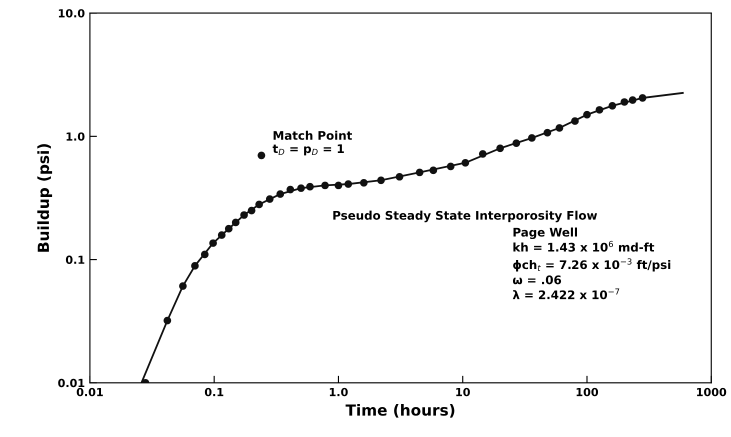  Describe the element at coordinates (89, 392) in the screenshot. I see `x-tick-label: 0.01` at that location.